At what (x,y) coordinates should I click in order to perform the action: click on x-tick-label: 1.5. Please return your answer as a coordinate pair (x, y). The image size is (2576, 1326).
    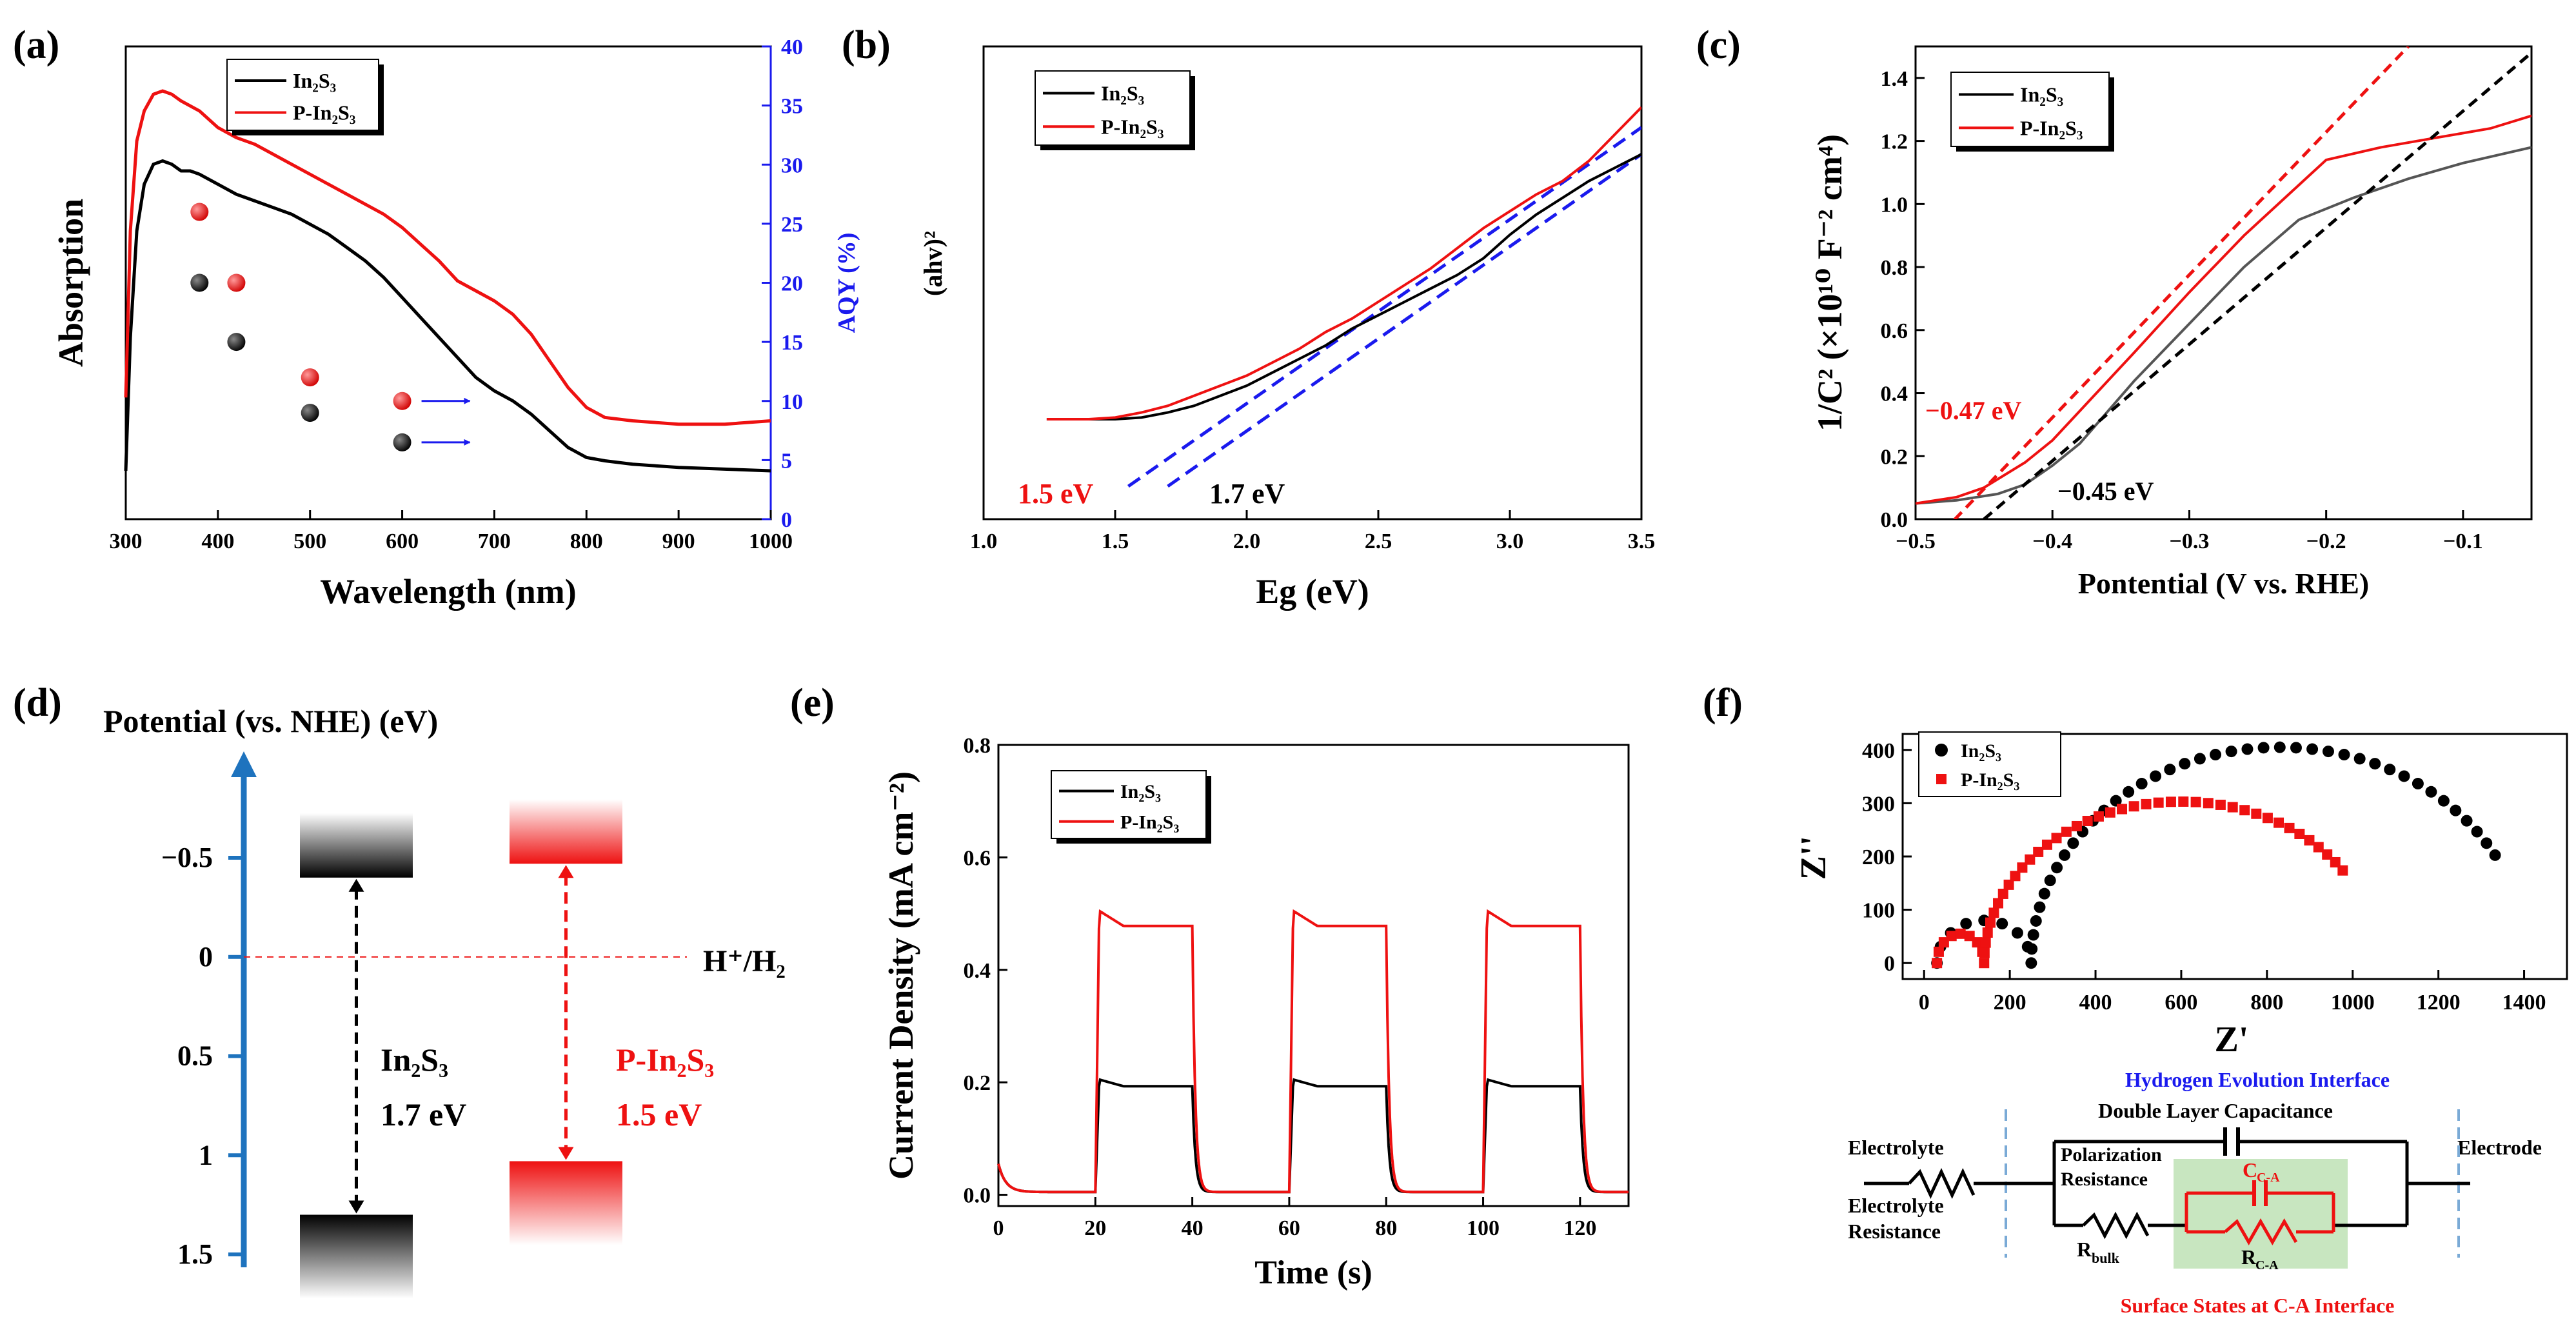
    Looking at the image, I should click on (1115, 541).